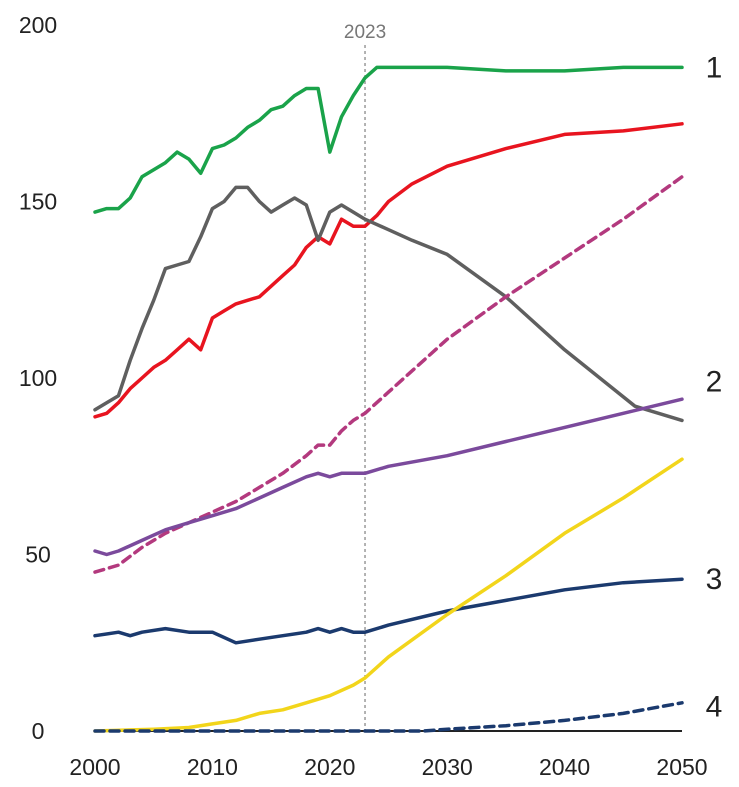  What do you see at coordinates (714, 67) in the screenshot?
I see `series-end-label: 1` at bounding box center [714, 67].